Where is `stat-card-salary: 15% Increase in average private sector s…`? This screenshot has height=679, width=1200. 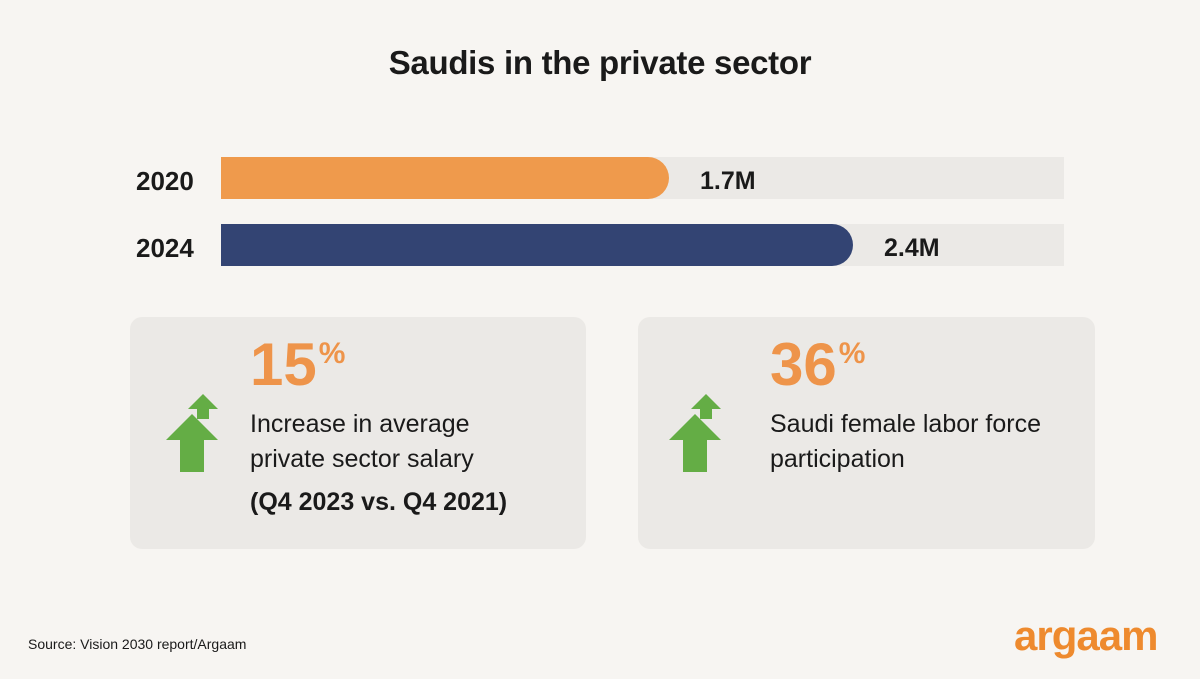 stat-card-salary: 15% Increase in average private sector s… is located at coordinates (358, 433).